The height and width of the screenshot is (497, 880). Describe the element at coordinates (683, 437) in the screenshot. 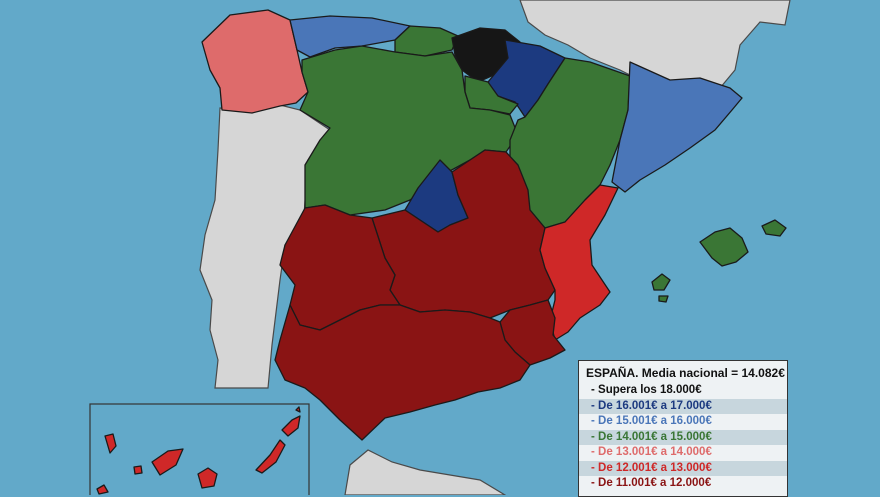

I see `legend-item-14001-15000: - De 14.001€ a 15.000€` at that location.